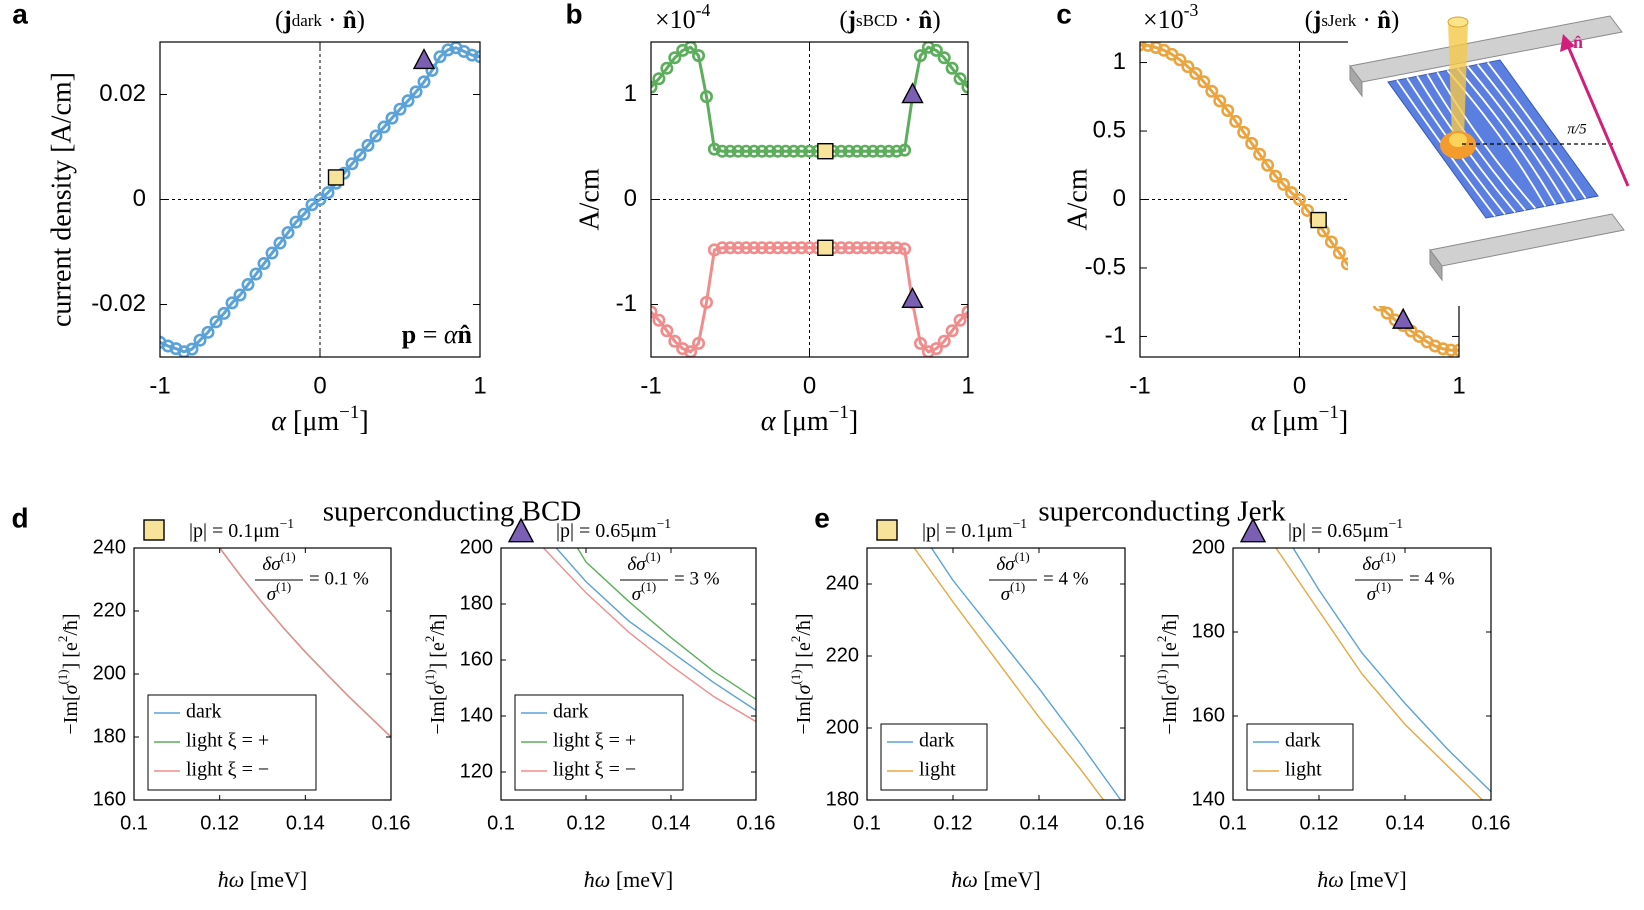 The image size is (1644, 910). What do you see at coordinates (937, 770) in the screenshot?
I see `legend-entry: light` at bounding box center [937, 770].